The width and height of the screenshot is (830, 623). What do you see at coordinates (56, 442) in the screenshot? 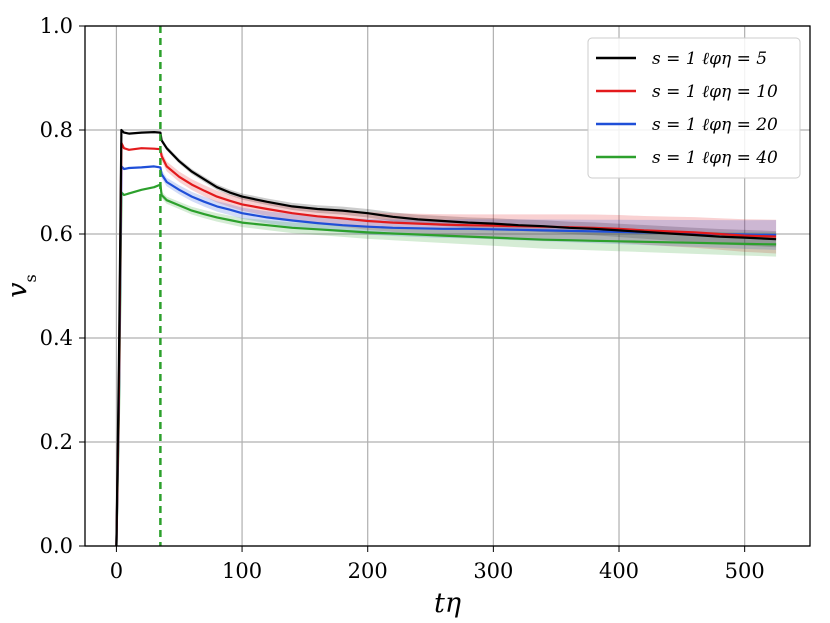
I see `y-tick-label: 0.2` at bounding box center [56, 442].